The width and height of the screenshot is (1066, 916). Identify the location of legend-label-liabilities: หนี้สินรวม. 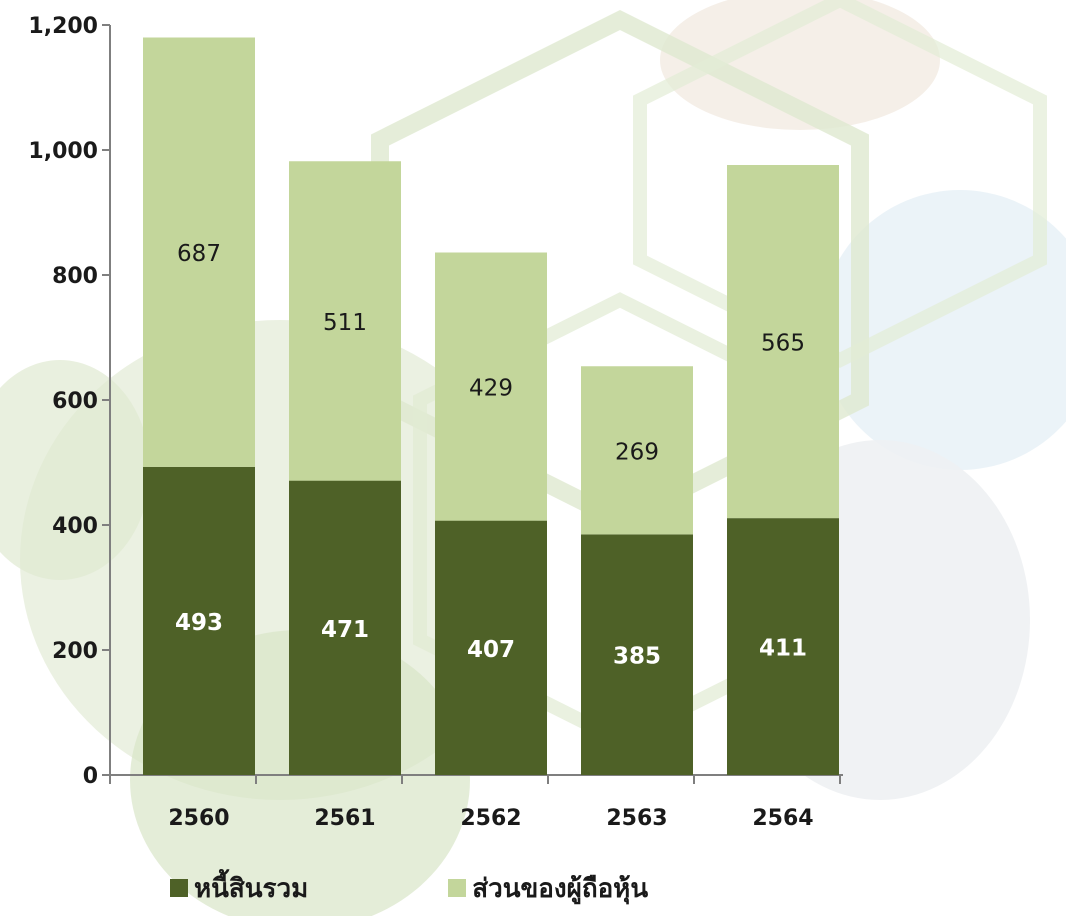
(251, 888).